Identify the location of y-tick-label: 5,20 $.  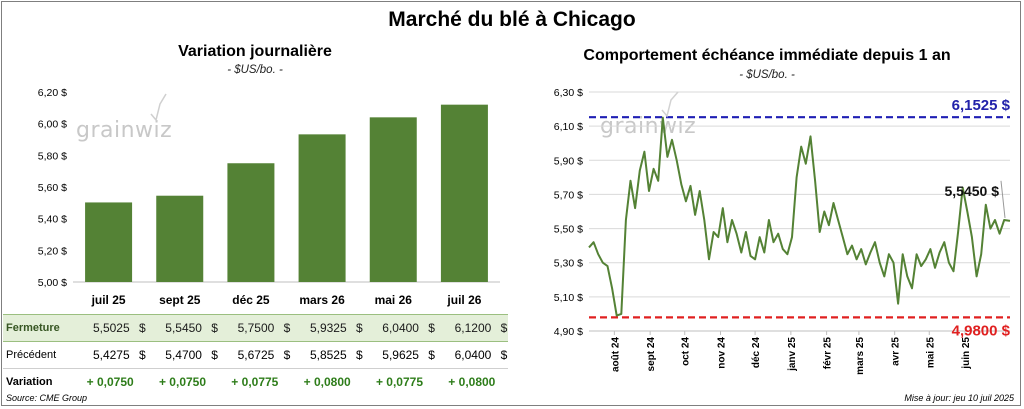
(52, 251).